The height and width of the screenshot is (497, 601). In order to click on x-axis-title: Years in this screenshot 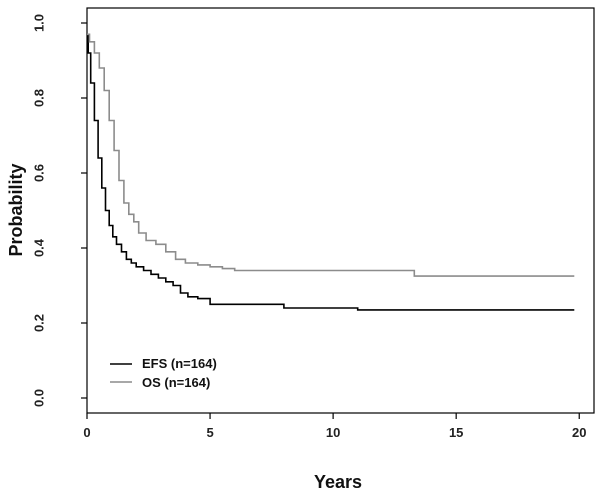, I will do `click(338, 482)`.